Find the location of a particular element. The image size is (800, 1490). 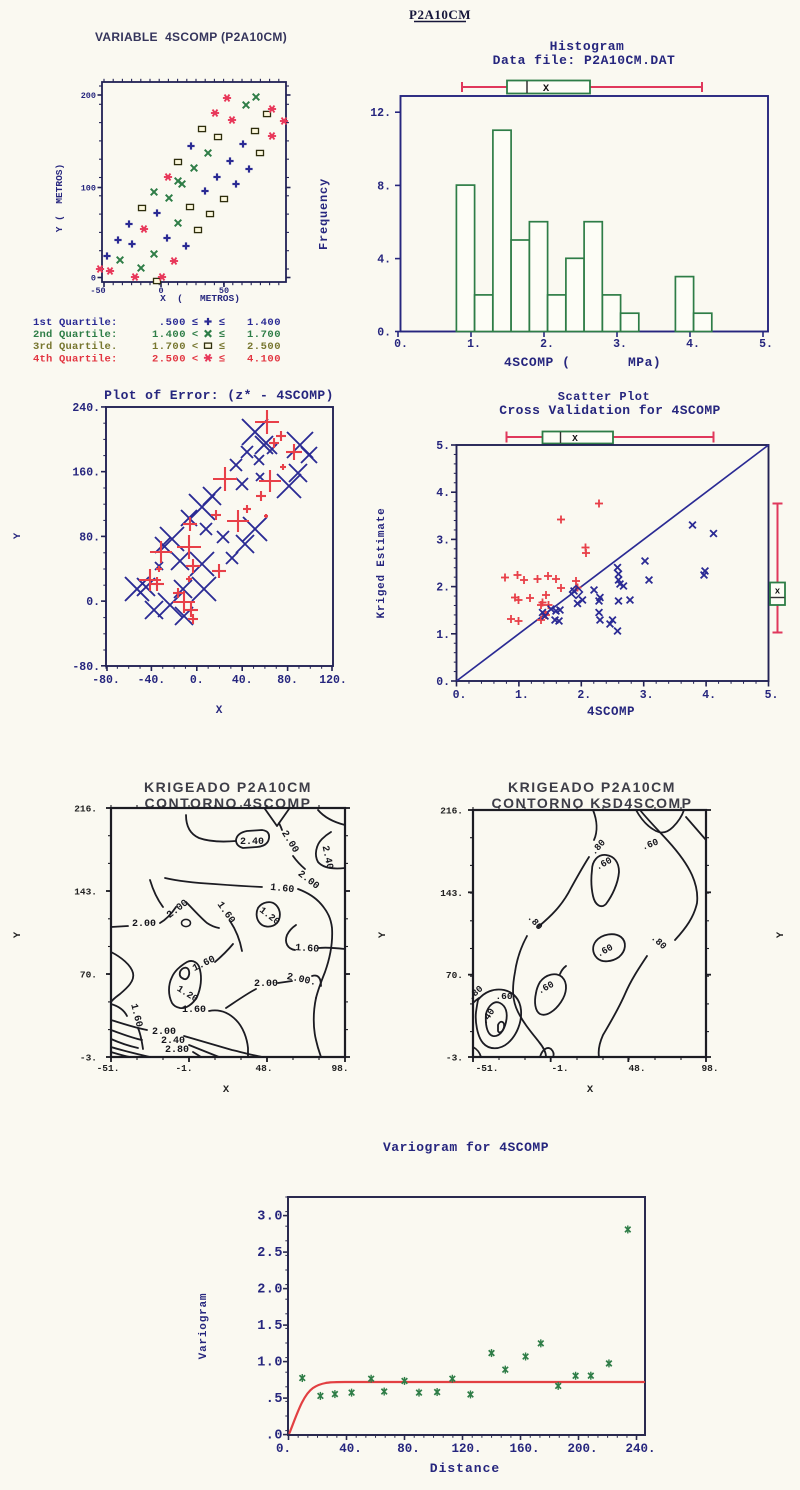

svg-text: Variogram is located at coordinates (204, 1326).